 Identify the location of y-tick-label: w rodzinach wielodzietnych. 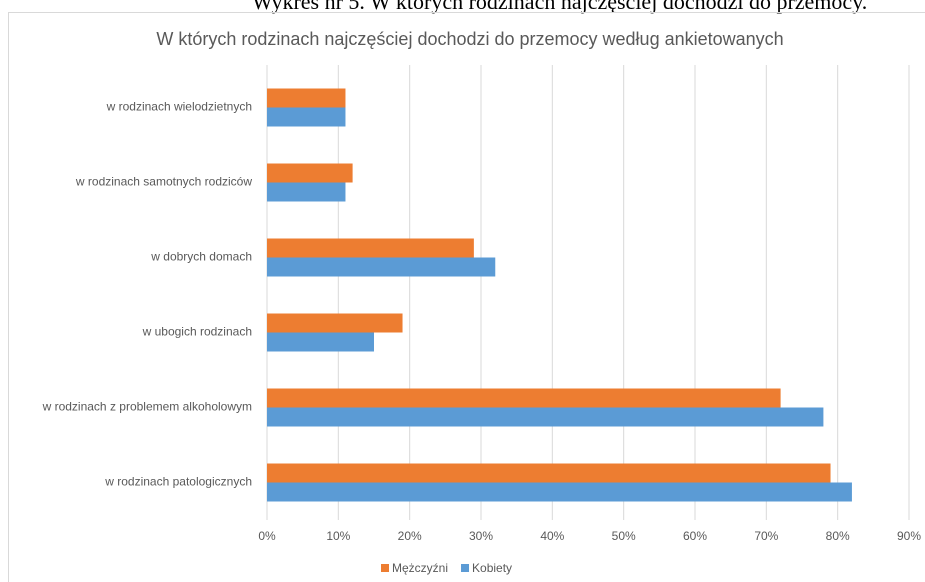
(179, 107).